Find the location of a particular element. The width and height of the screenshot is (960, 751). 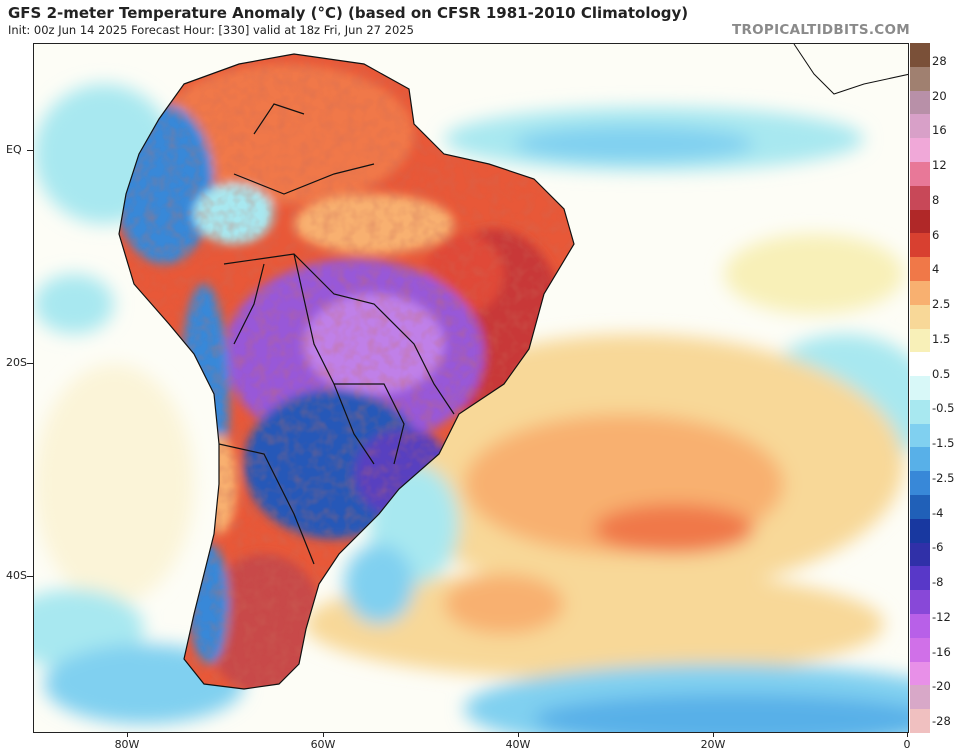

colorbar-label: -4 is located at coordinates (938, 512).